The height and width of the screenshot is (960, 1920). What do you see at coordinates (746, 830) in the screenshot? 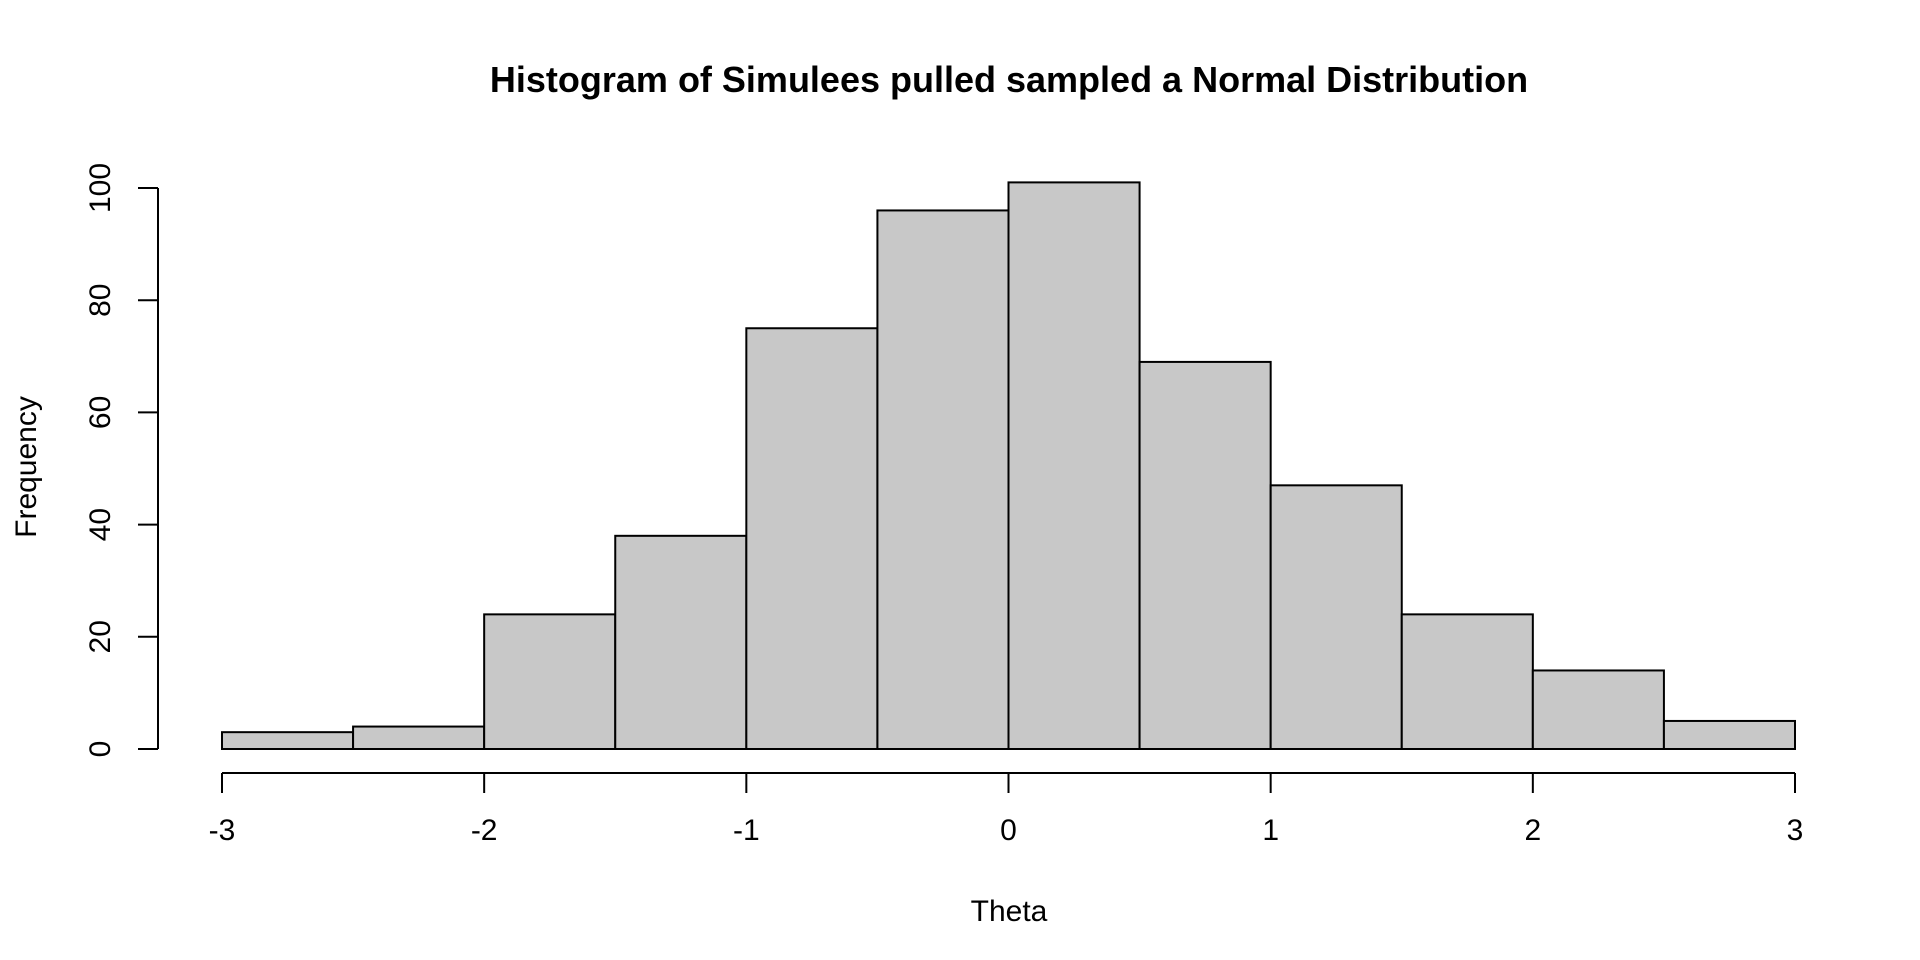
I see `x-tick-label: -1` at bounding box center [746, 830].